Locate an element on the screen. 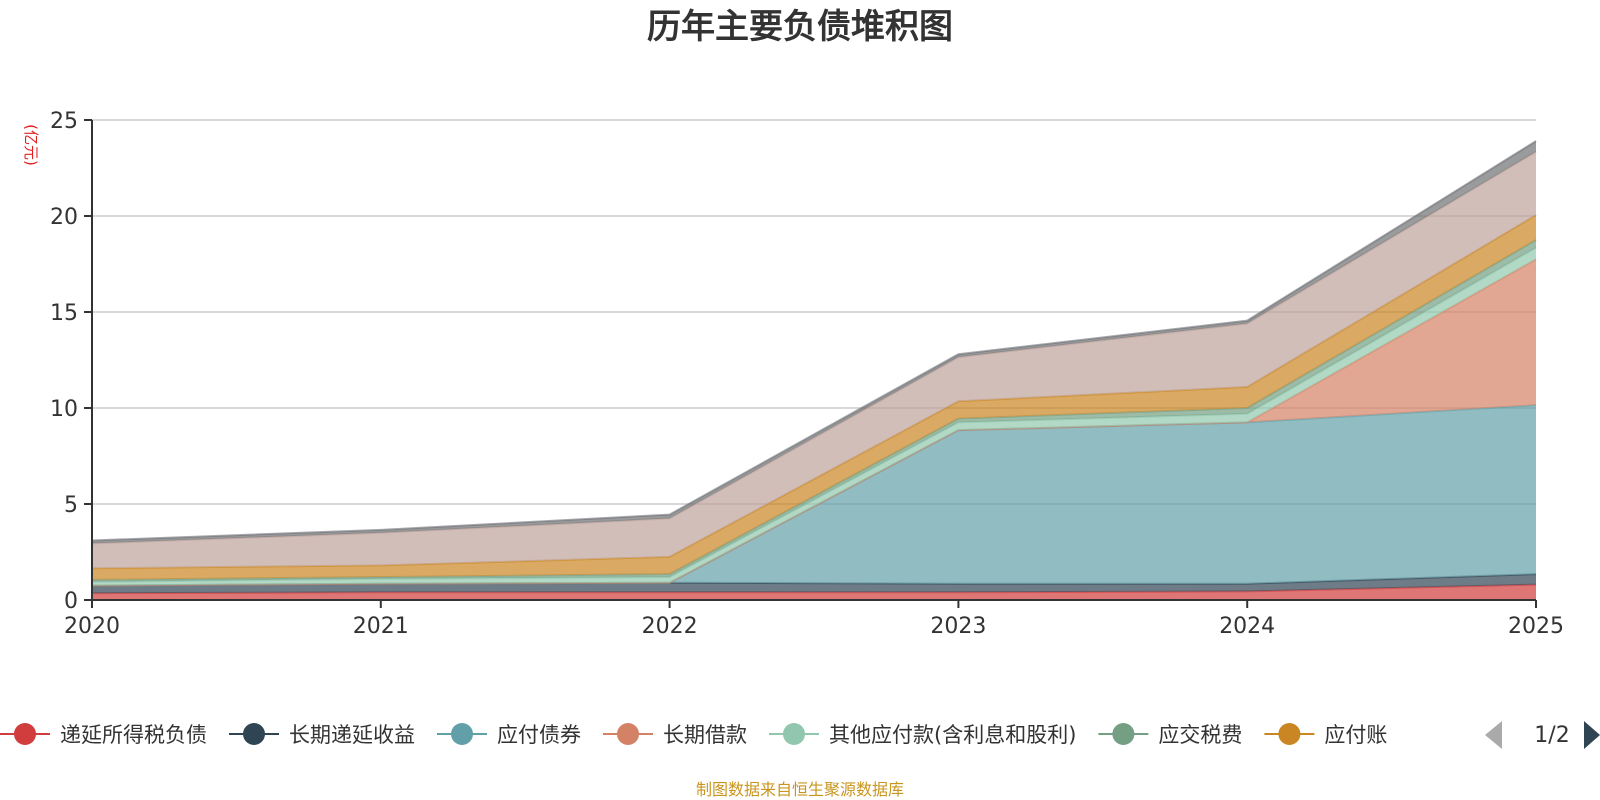  legend-label: 长期递延收益 is located at coordinates (352, 735).